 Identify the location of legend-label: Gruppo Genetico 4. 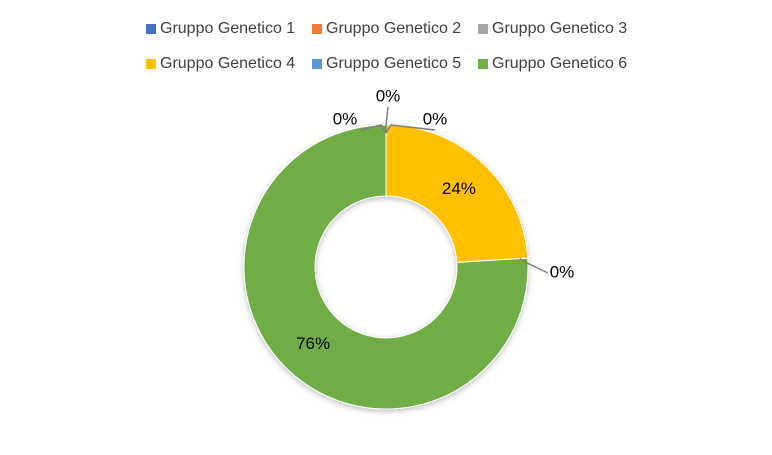
(227, 63).